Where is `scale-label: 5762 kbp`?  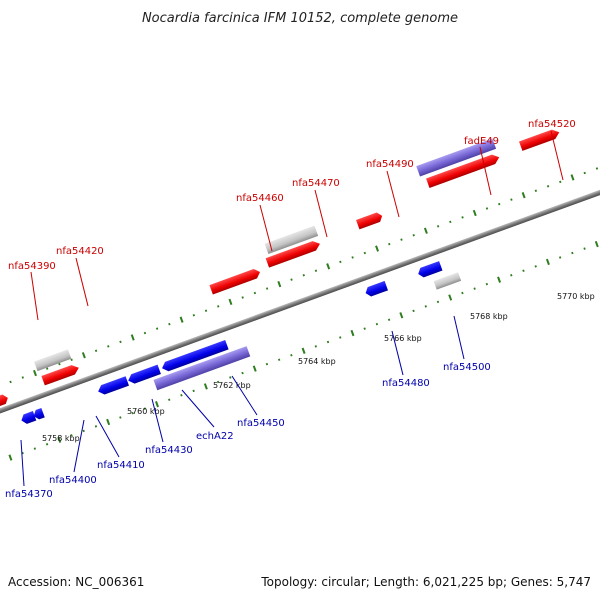 scale-label: 5762 kbp is located at coordinates (232, 385).